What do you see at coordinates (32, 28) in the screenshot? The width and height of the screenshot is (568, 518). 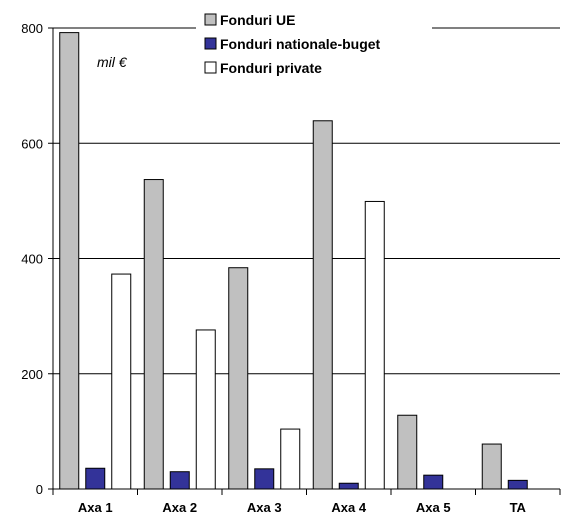 I see `y-tick-label: 800` at bounding box center [32, 28].